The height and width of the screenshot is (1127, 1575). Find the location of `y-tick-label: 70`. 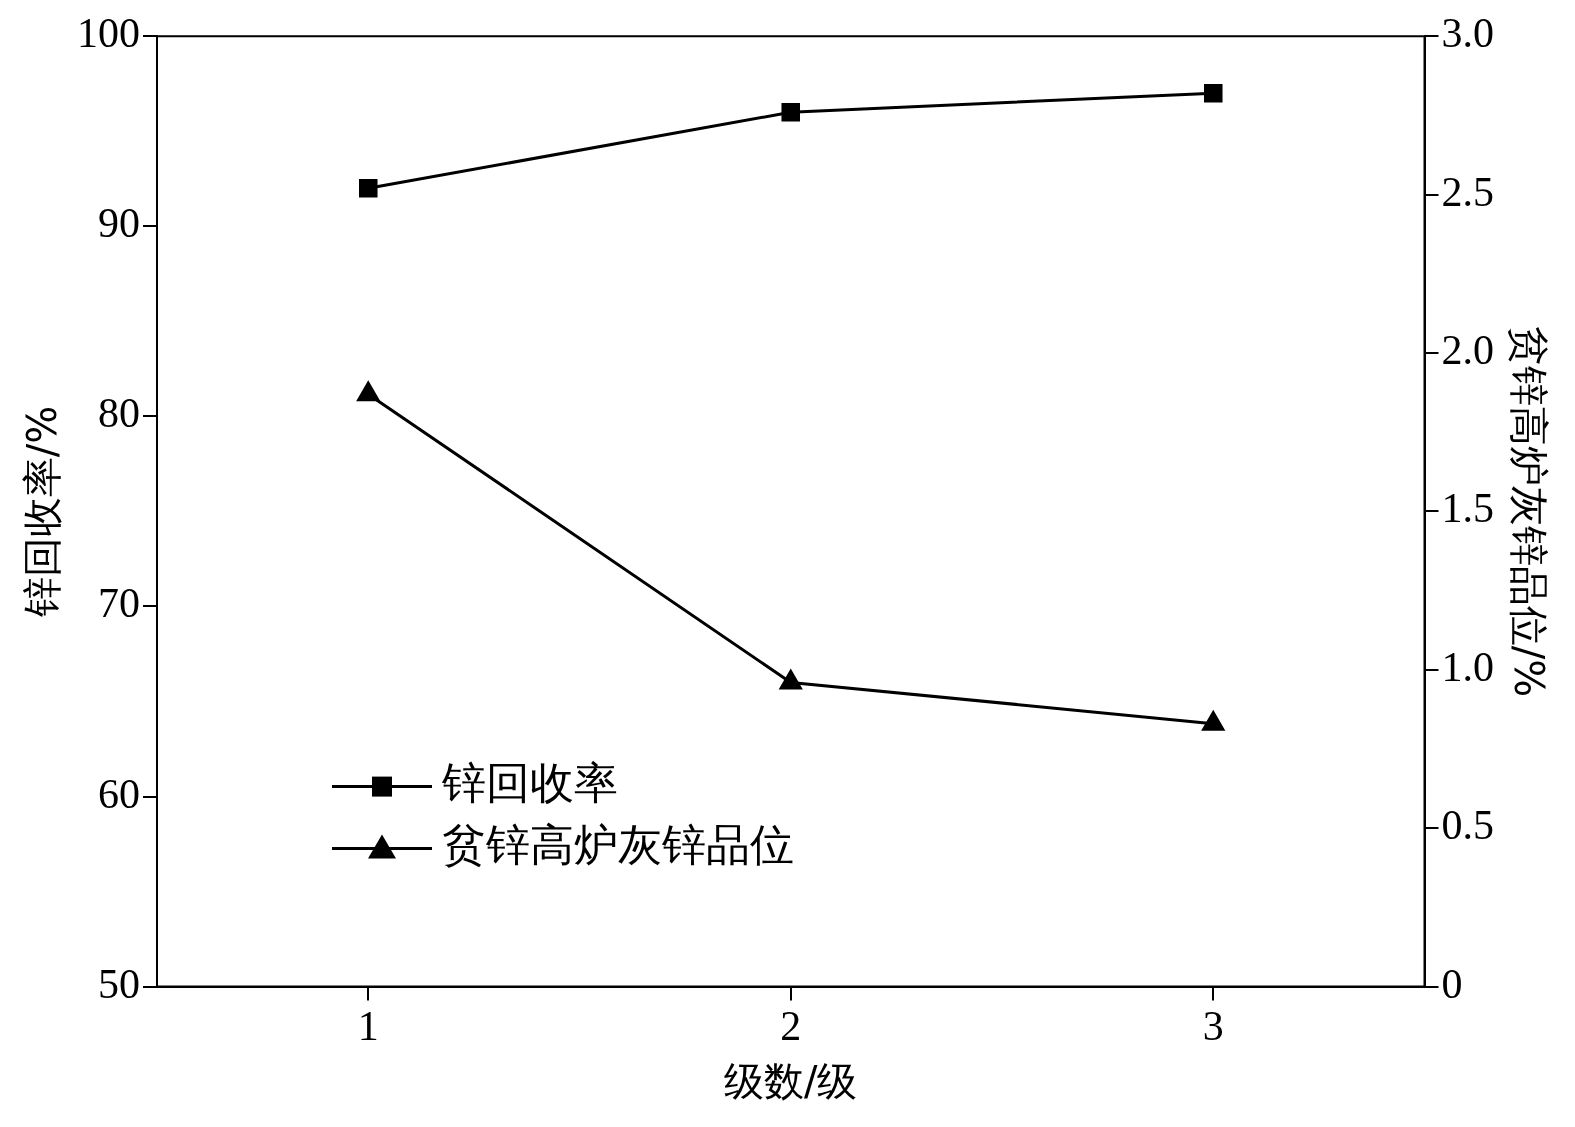

y-tick-label: 70 is located at coordinates (119, 603).